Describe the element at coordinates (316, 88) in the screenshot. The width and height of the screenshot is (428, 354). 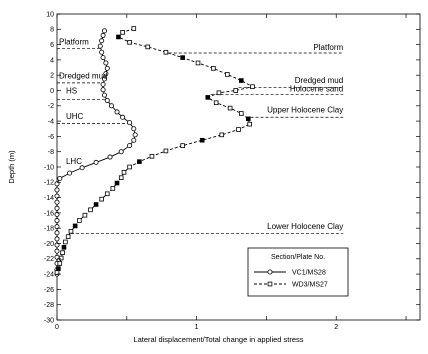
I see `label-holocene-sand: Holocene sand` at that location.